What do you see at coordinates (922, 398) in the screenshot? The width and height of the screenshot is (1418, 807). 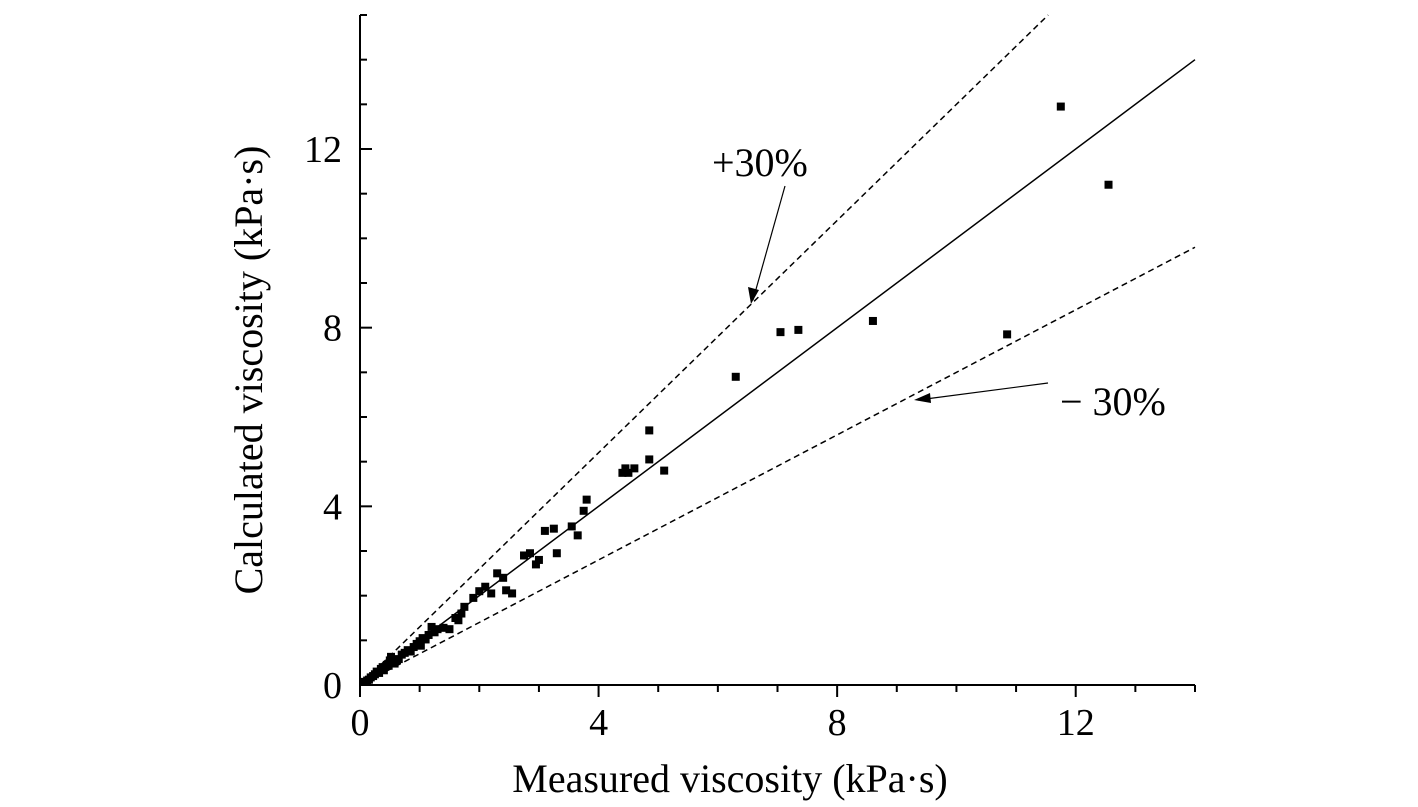 I see `minus-30-arrowhead` at bounding box center [922, 398].